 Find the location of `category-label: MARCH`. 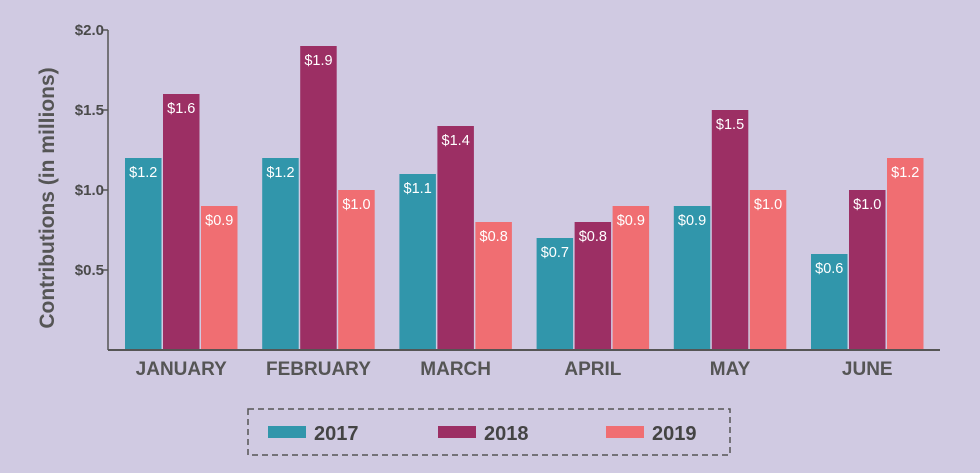

category-label: MARCH is located at coordinates (455, 369).